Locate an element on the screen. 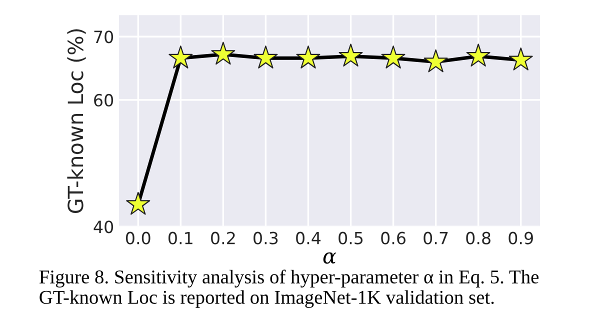 This screenshot has height=321, width=598. x-axis-title: α is located at coordinates (329, 258).